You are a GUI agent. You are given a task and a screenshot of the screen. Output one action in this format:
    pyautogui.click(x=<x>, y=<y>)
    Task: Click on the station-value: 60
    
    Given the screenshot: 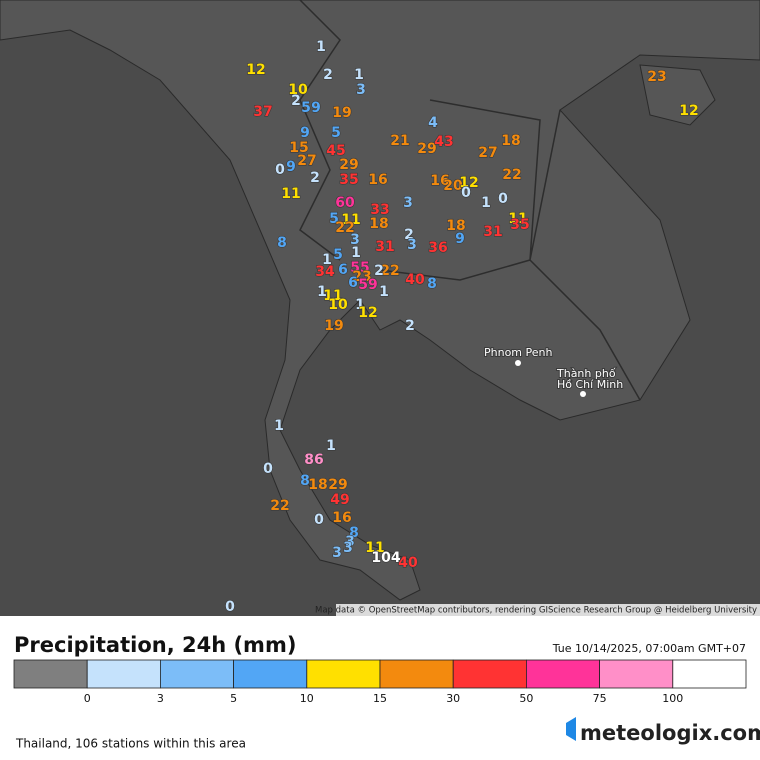 What is the action you would take?
    pyautogui.click(x=345, y=203)
    